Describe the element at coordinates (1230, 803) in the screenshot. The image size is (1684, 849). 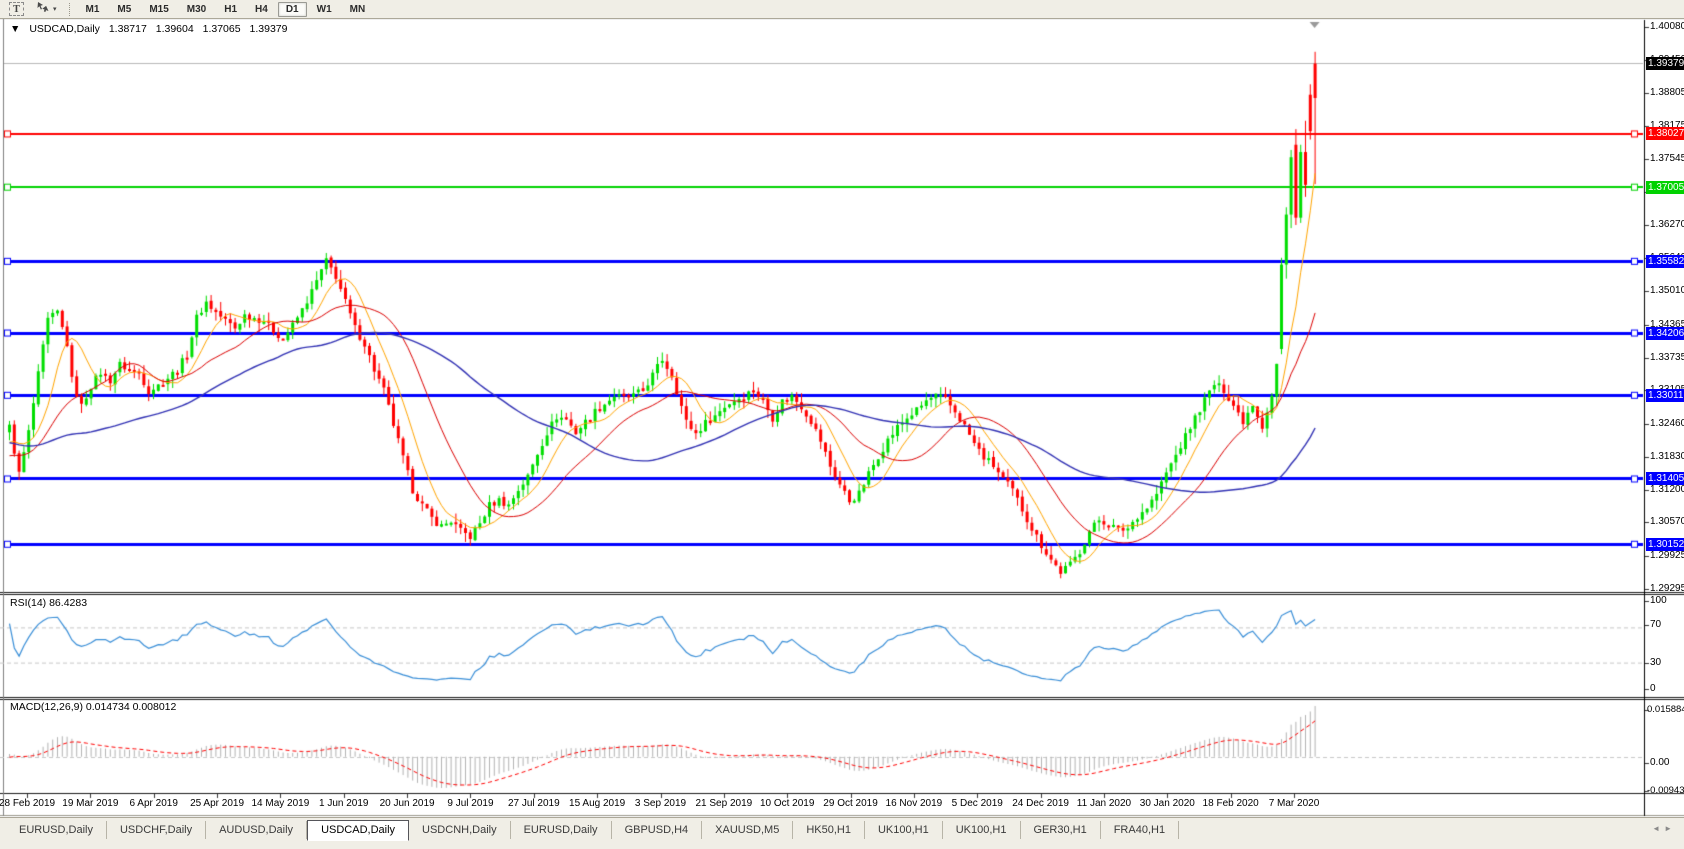
I see `date-axis-label: 18 Feb 2020` at that location.